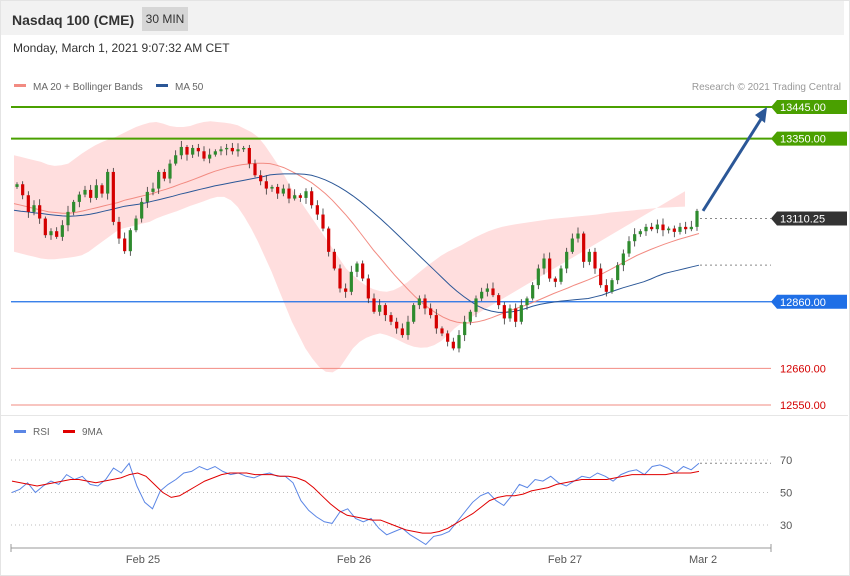  Describe the element at coordinates (88, 87) in the screenshot. I see `ma20-legend-label: MA 20 + Bollinger Bands` at that location.